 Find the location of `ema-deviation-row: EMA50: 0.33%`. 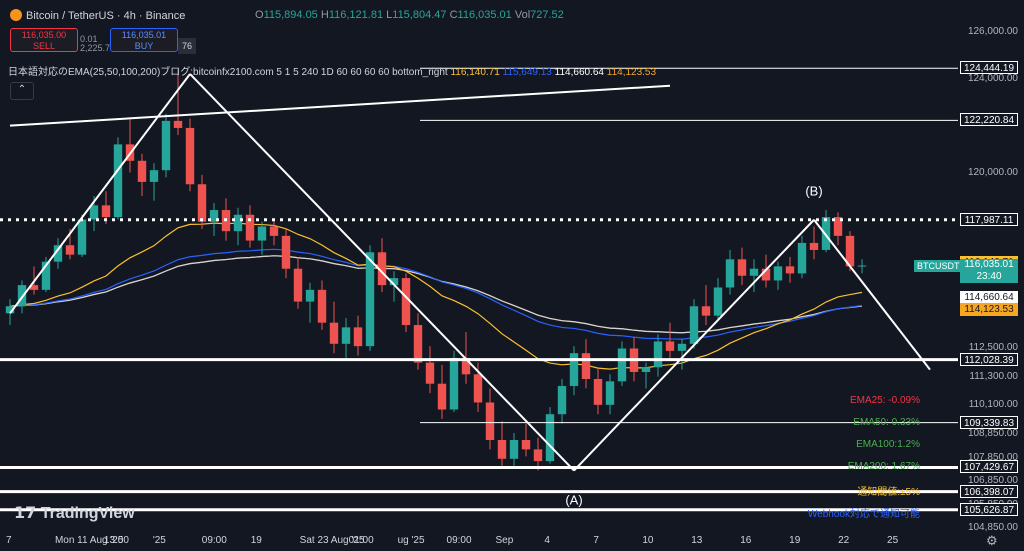

ema-deviation-row: EMA50: 0.33% is located at coordinates (886, 422).